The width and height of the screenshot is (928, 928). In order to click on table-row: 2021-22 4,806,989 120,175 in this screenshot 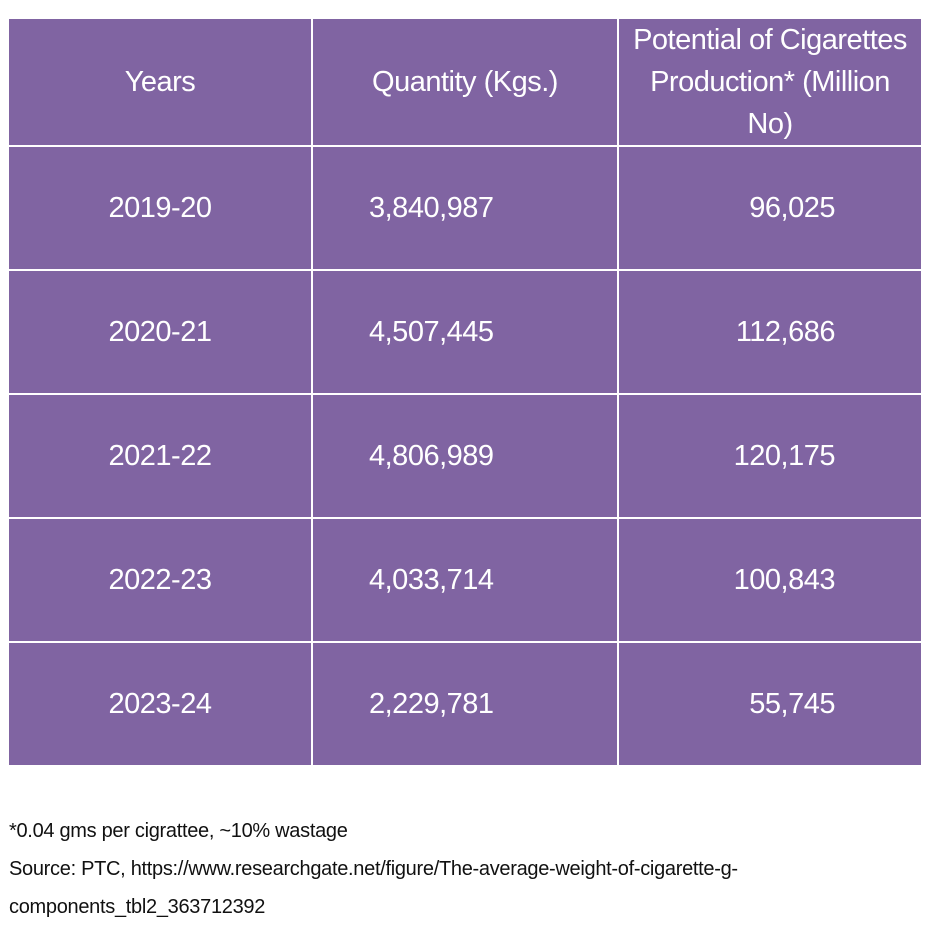, I will do `click(465, 456)`.